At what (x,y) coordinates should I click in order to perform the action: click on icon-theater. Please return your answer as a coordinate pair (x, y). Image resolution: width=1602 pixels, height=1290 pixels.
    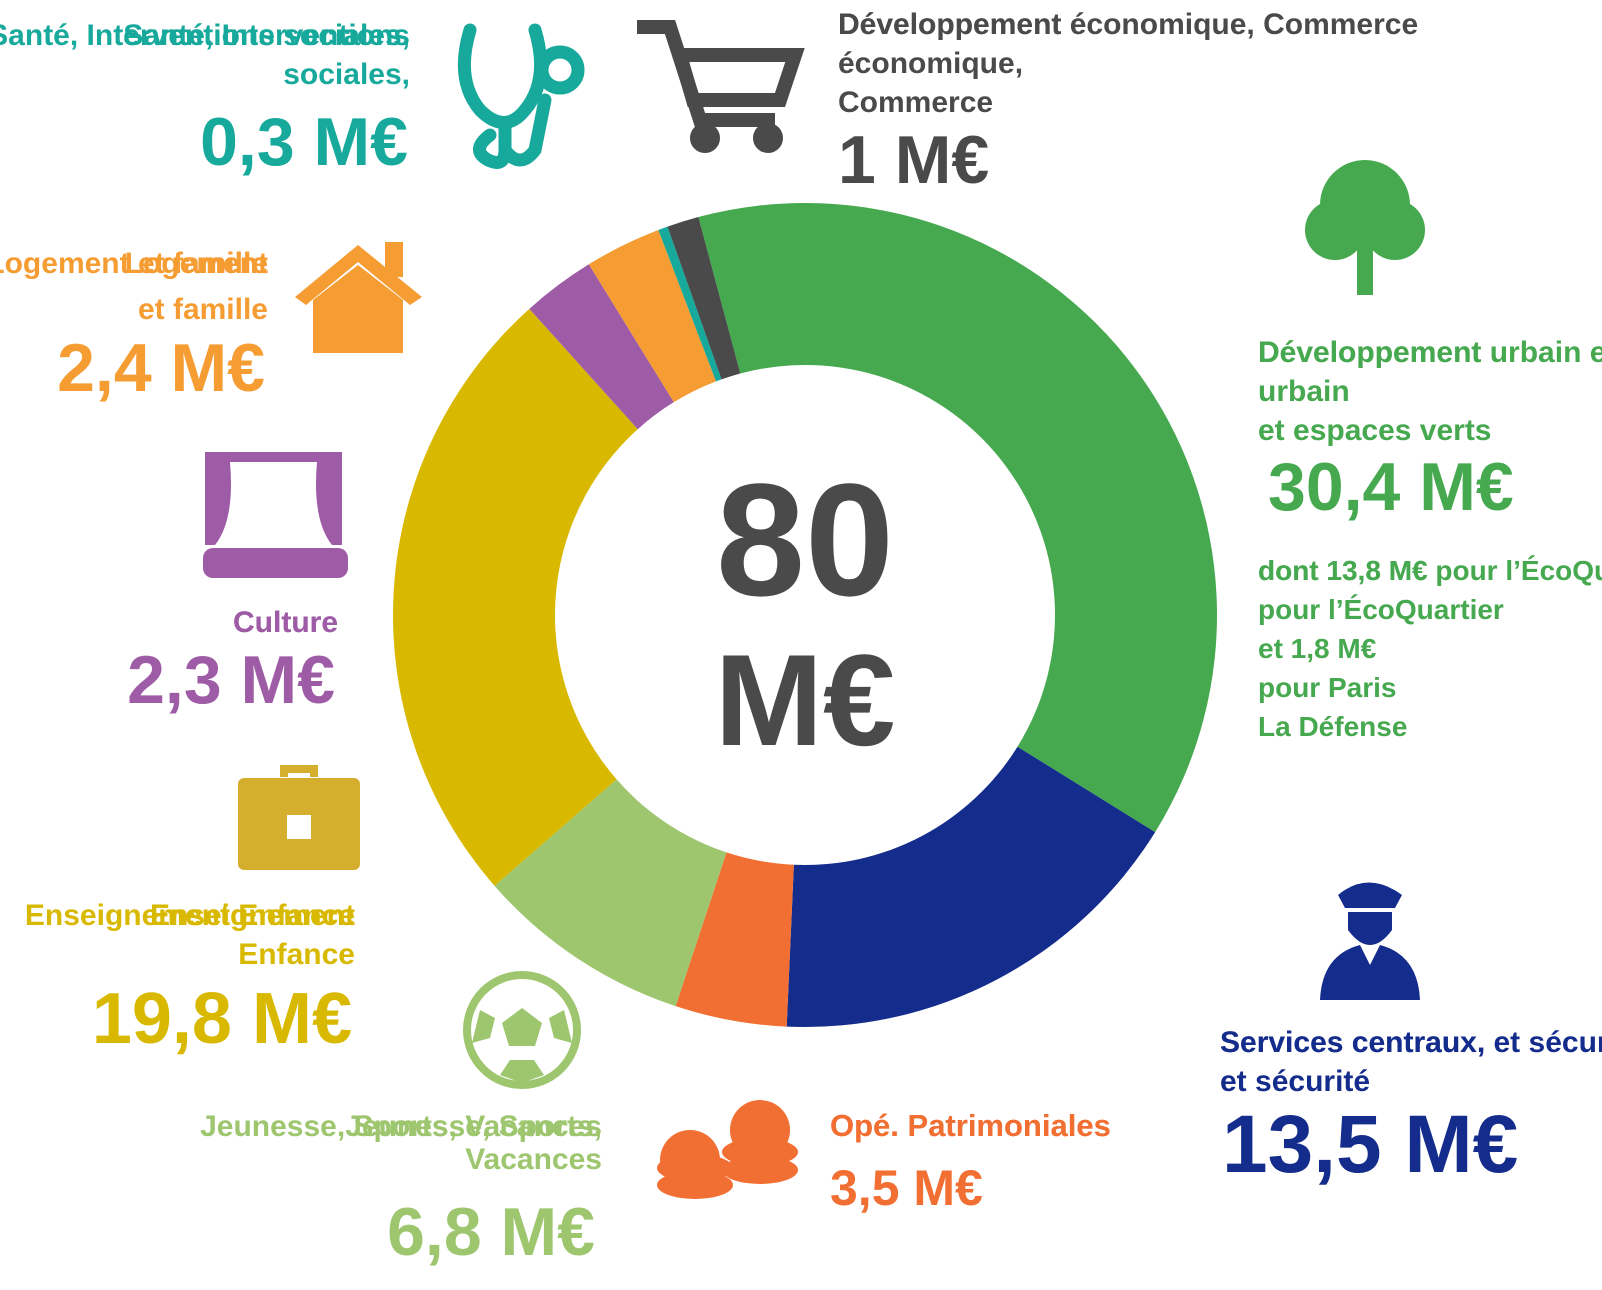
    Looking at the image, I should click on (275, 515).